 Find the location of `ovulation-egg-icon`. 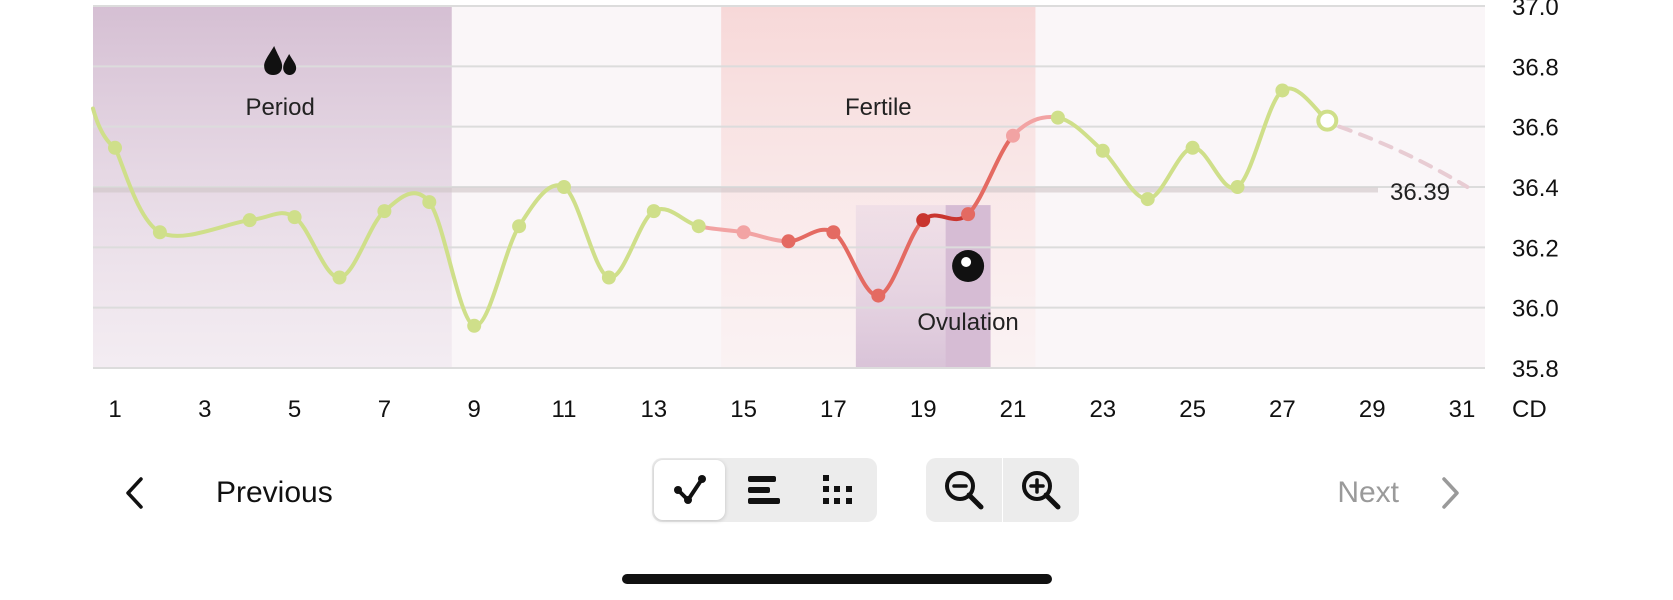

ovulation-egg-icon is located at coordinates (968, 266).